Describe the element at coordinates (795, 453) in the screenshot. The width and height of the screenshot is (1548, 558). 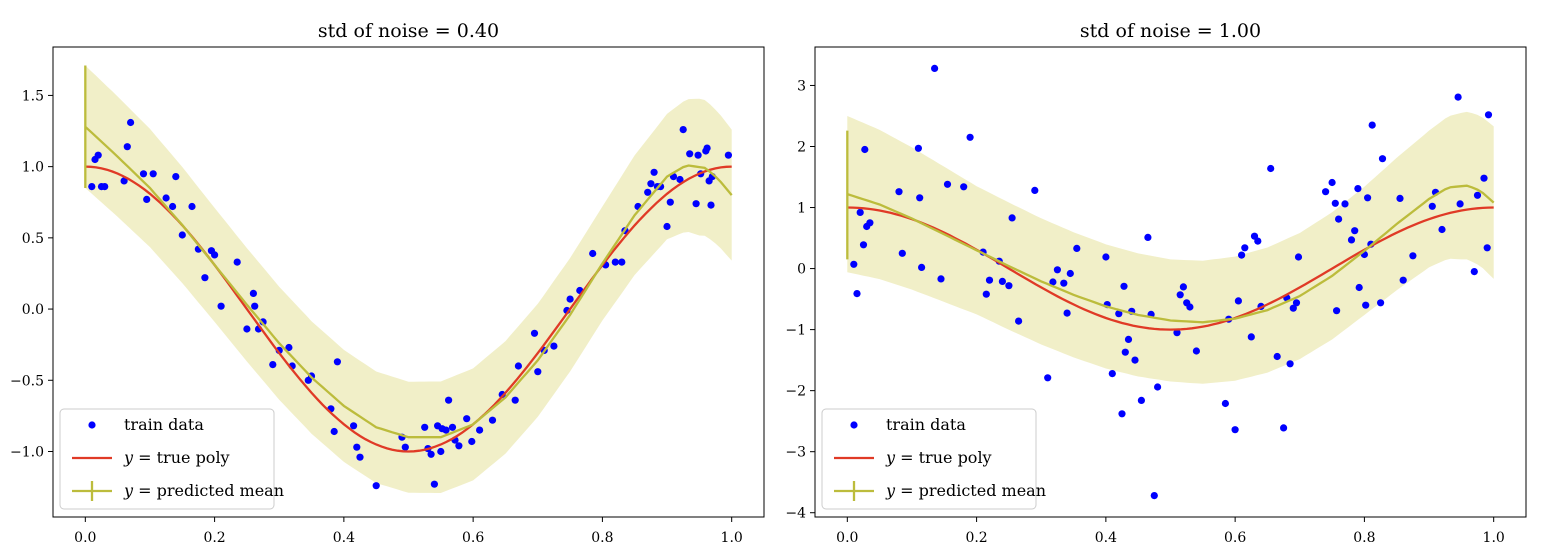
I see `y-tick-label-1: −3` at that location.